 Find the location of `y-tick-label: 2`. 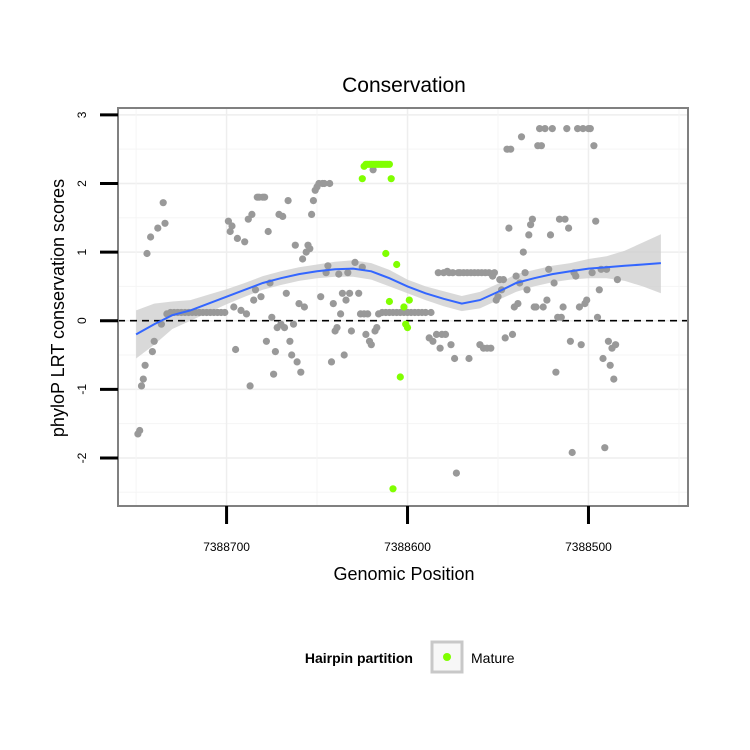

y-tick-label: 2 is located at coordinates (82, 183).